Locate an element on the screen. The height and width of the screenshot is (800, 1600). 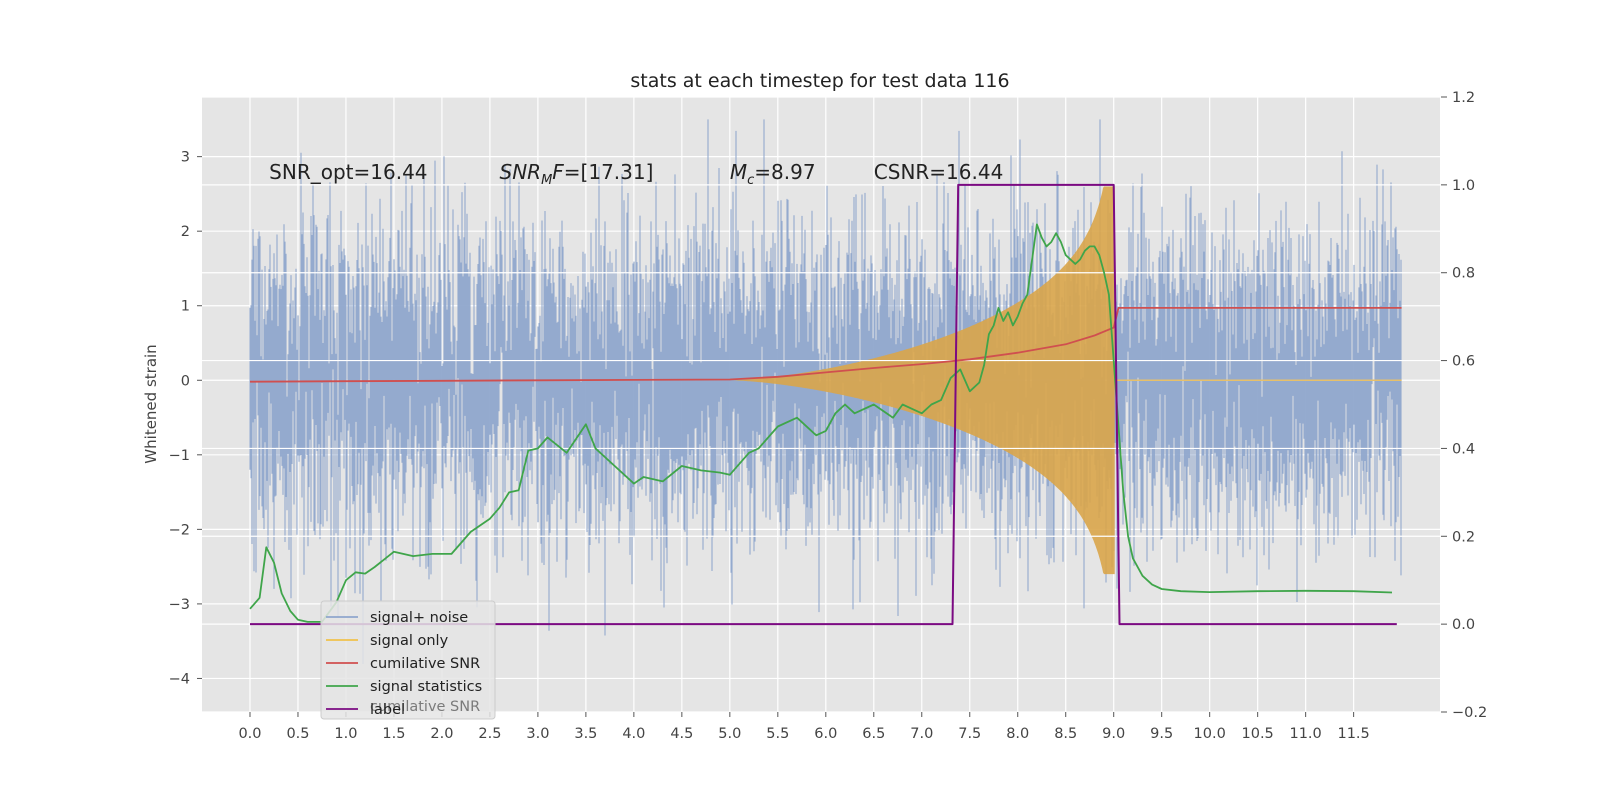
chart-title: stats at each timestep for test data 116 is located at coordinates (819, 81).